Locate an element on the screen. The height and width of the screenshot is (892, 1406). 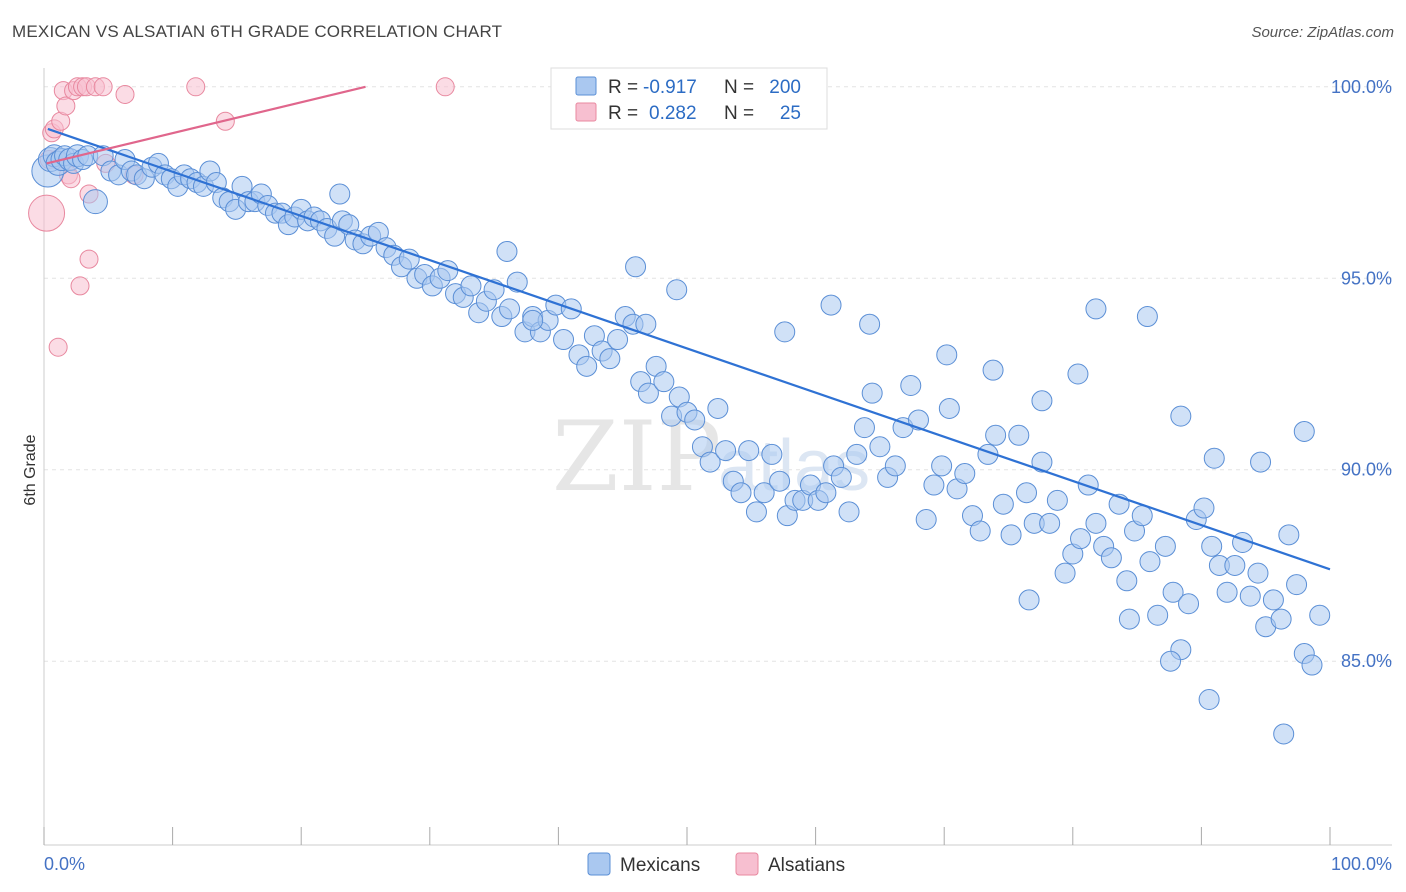
alsatians-trend-line is located at coordinates (206, 125).